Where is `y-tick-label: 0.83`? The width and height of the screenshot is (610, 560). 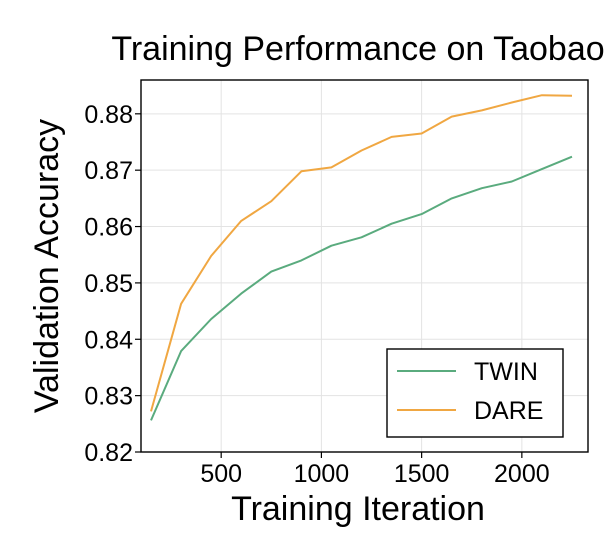
y-tick-label: 0.83 is located at coordinates (108, 397).